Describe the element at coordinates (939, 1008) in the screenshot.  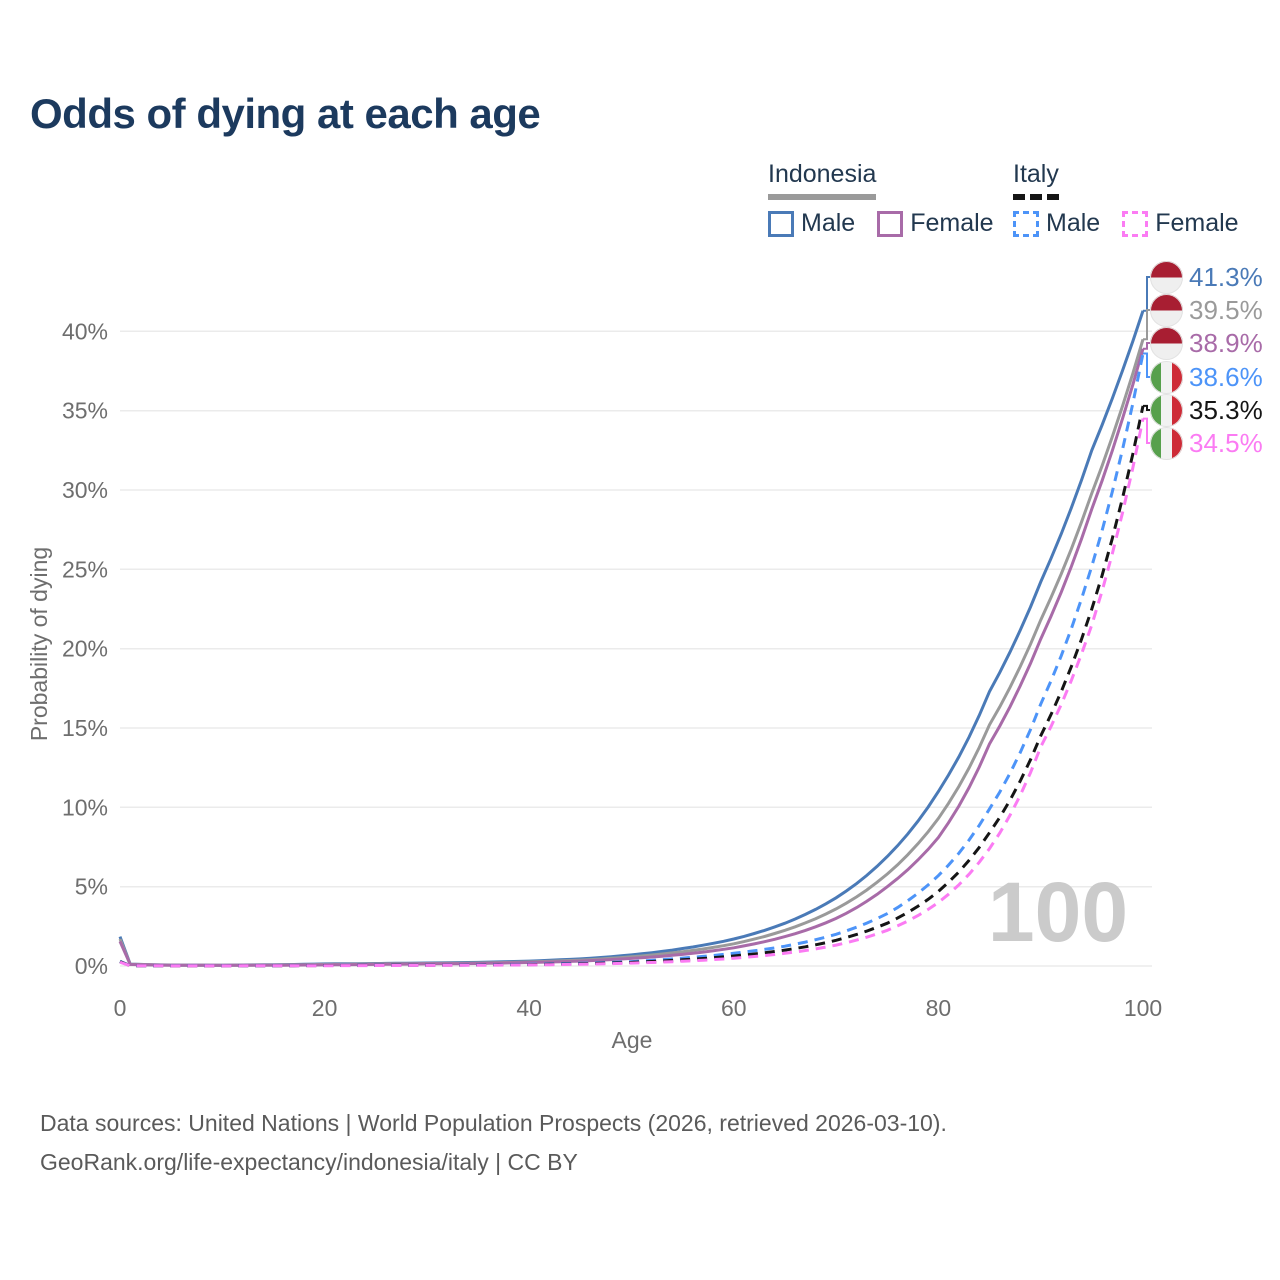
I see `x-tick-label: 80` at that location.